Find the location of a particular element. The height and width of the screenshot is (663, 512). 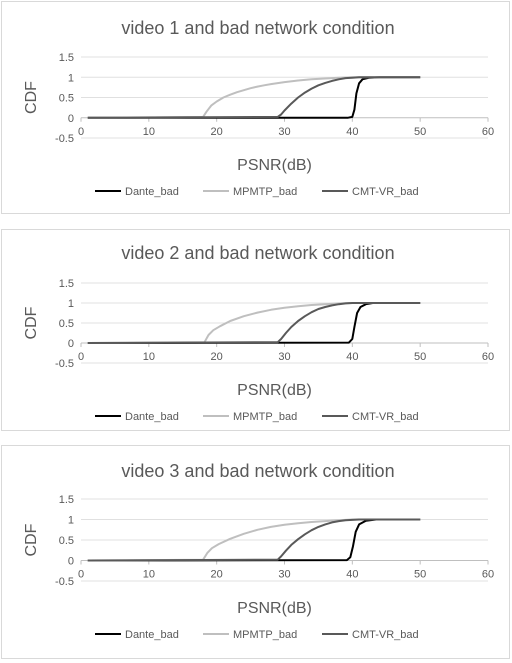

chart-title: video 2 and bad network condition is located at coordinates (257, 253).